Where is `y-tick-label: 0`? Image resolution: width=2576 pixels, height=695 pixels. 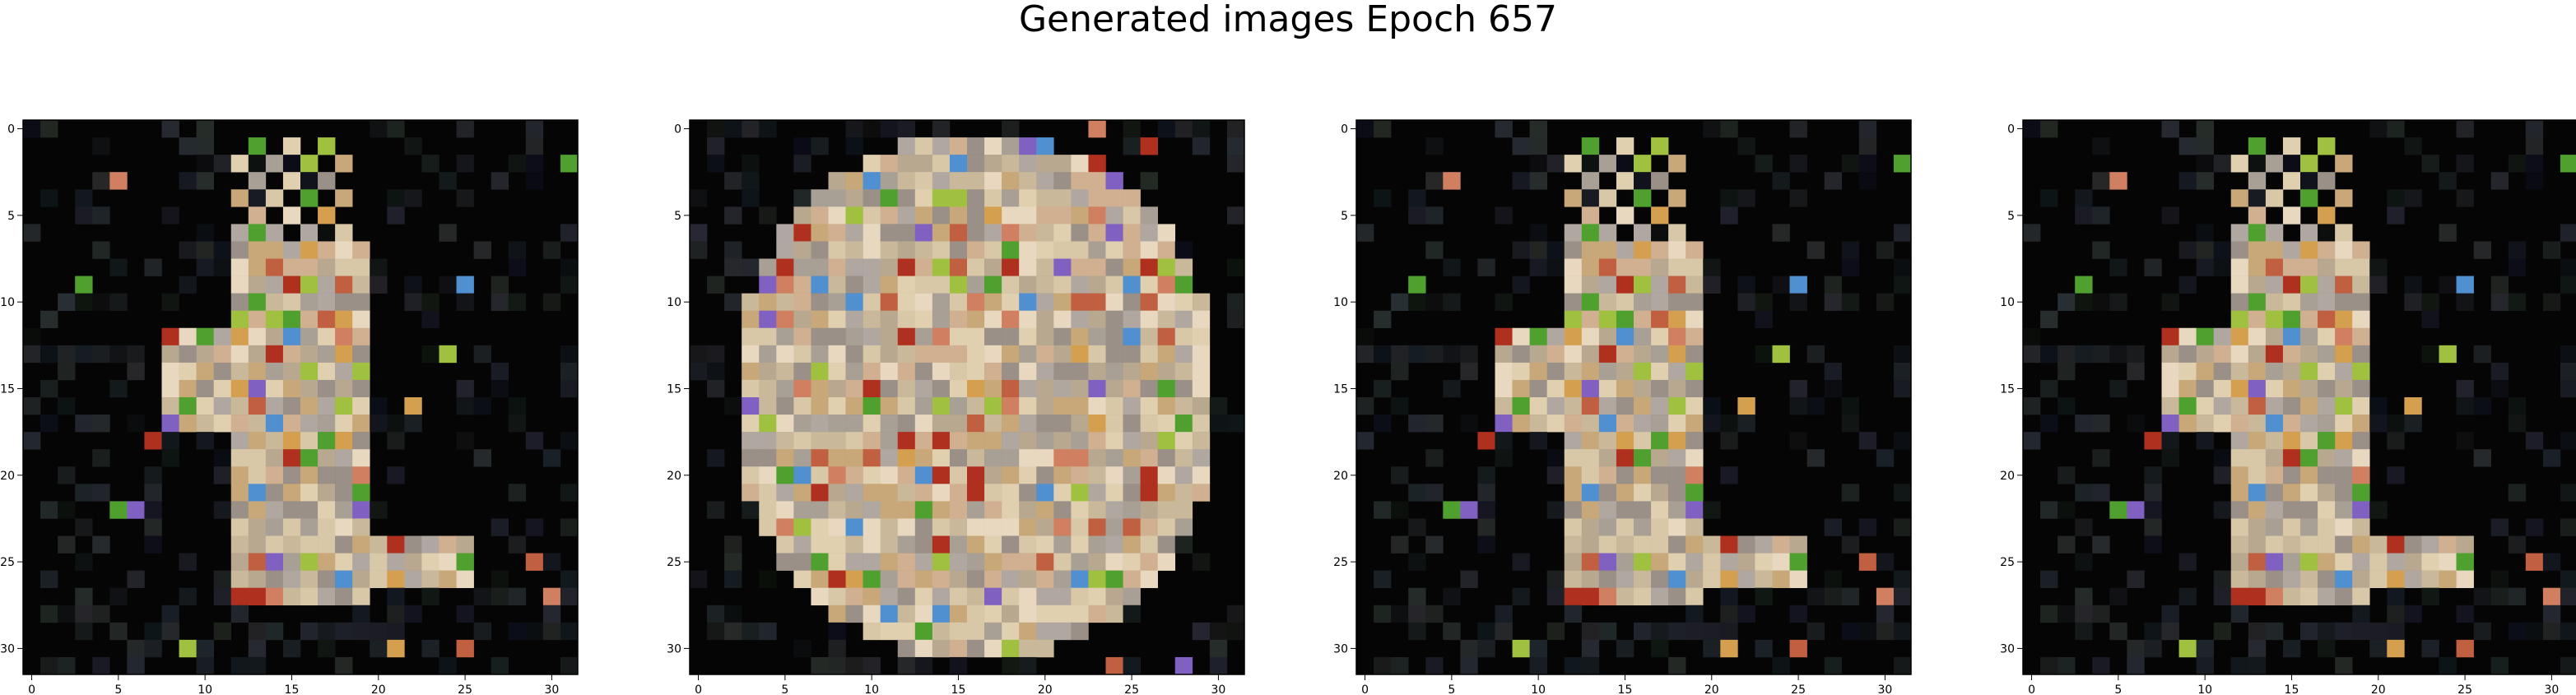
y-tick-label: 0 is located at coordinates (11, 130).